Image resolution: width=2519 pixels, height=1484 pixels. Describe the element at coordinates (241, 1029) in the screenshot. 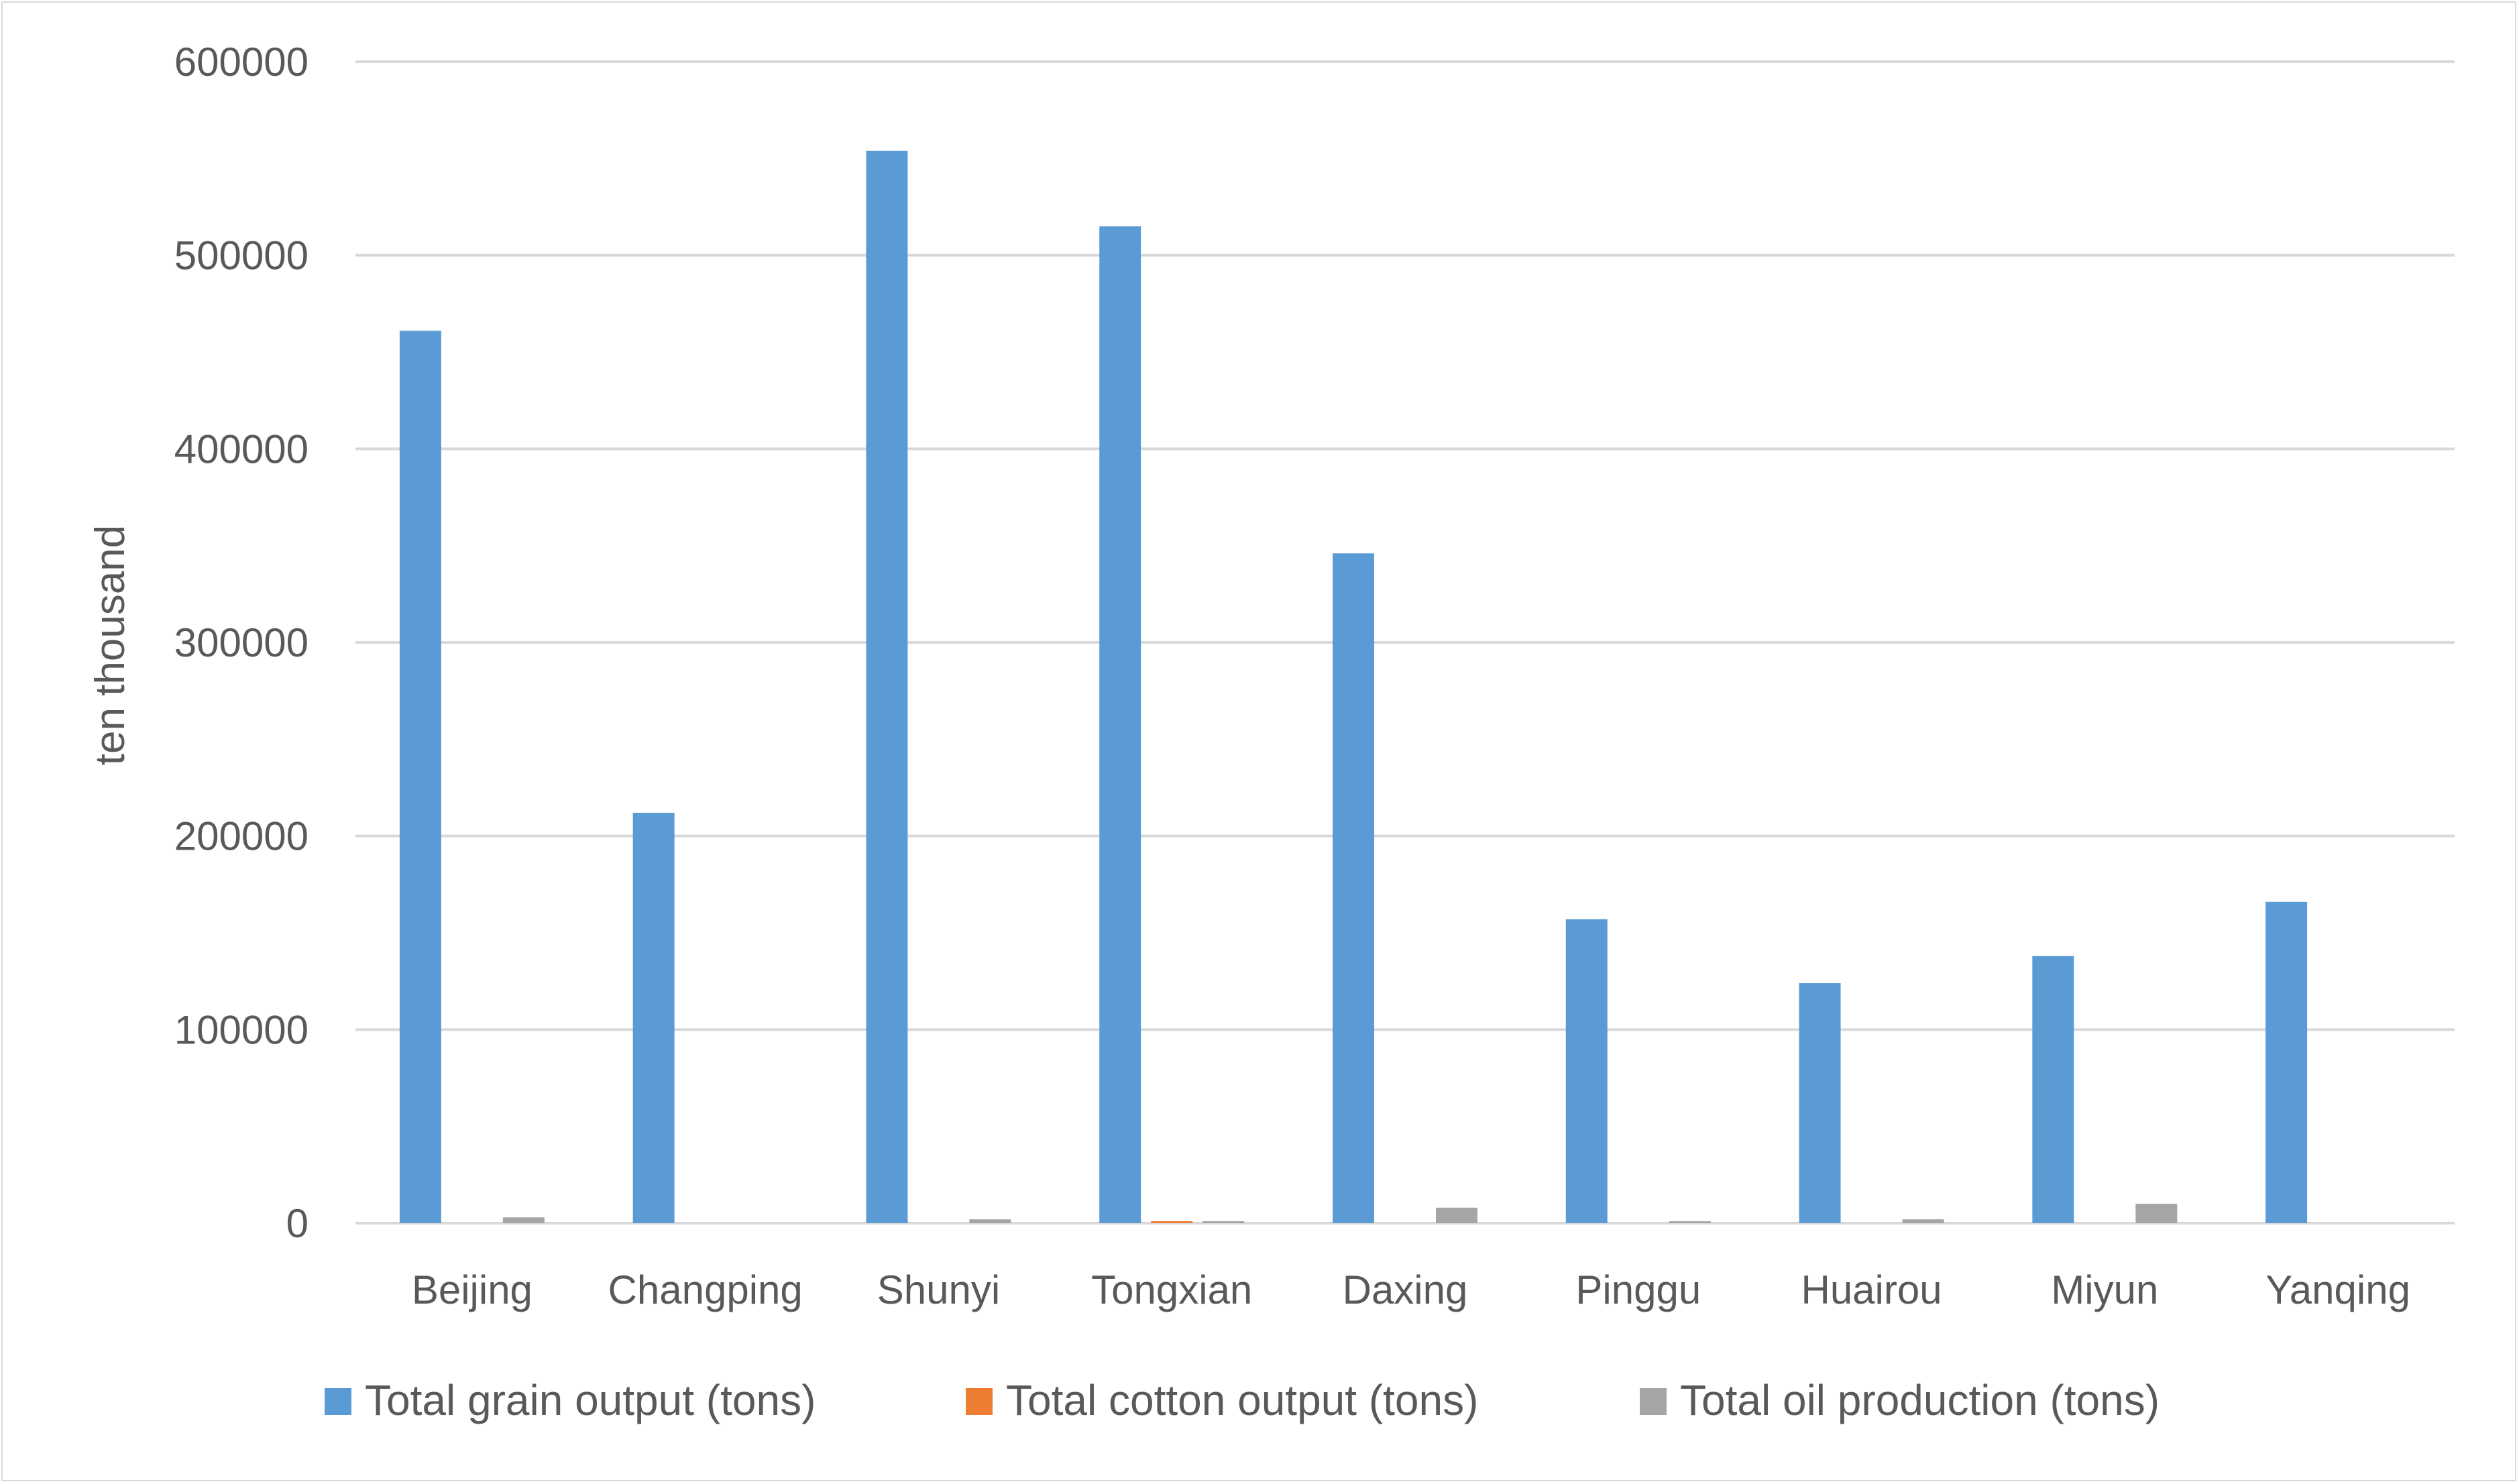

I see `y-tick-label: 100000` at that location.